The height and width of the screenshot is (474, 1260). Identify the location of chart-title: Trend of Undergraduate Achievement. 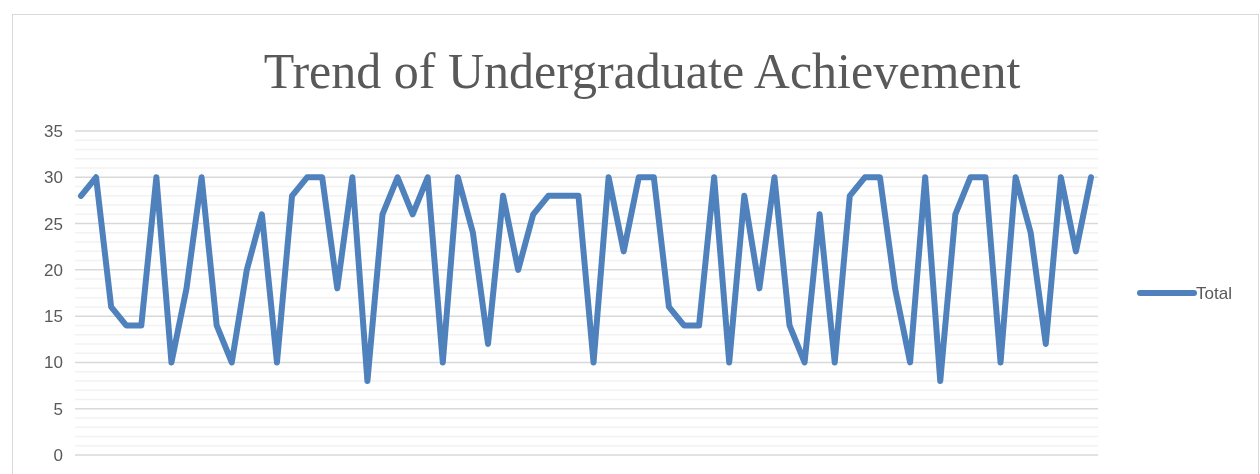
(642, 71).